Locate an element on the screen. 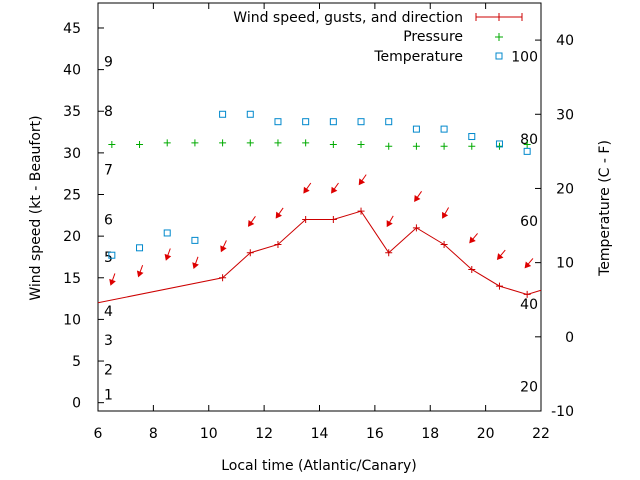  x-tick-label: 10 is located at coordinates (209, 434).